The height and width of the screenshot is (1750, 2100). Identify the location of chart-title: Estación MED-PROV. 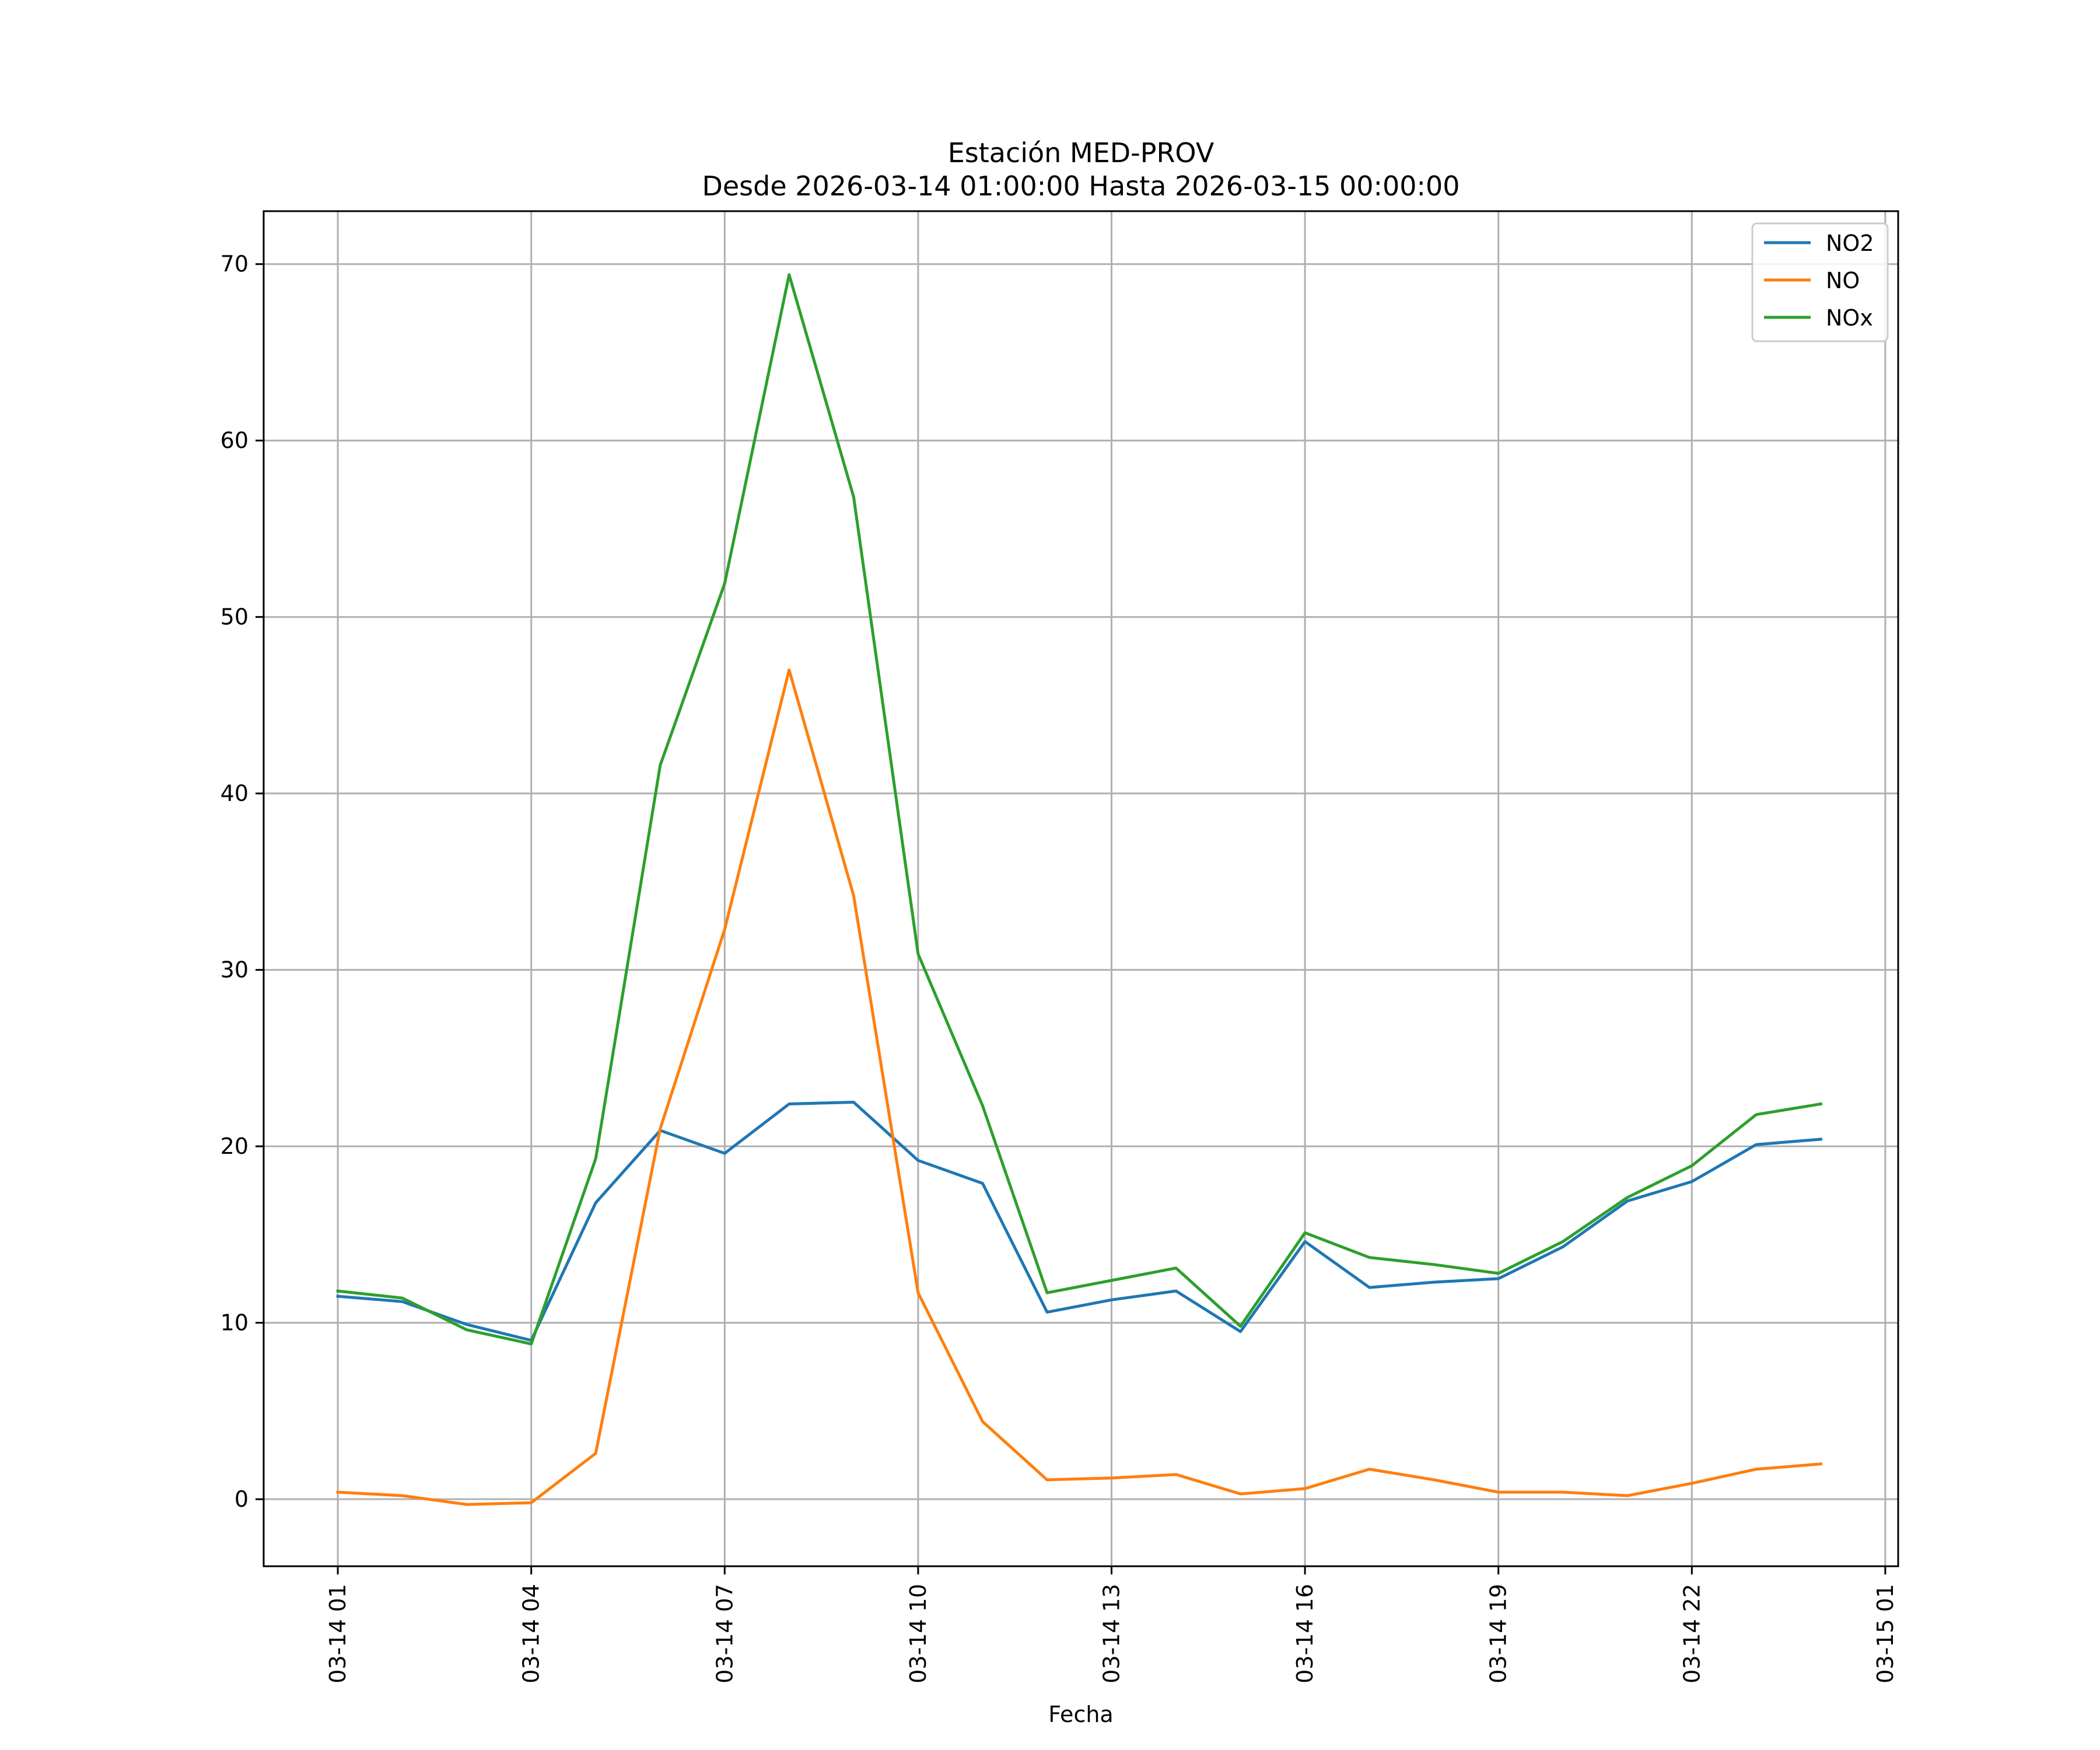
(1081, 153).